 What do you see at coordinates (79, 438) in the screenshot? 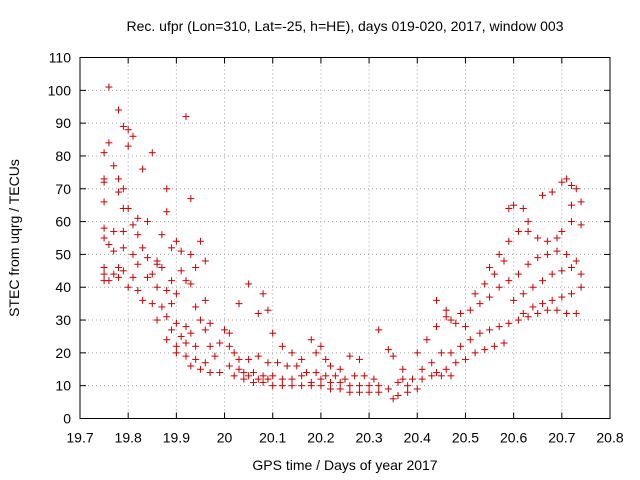
I see `x-tick-label: 19.7` at bounding box center [79, 438].